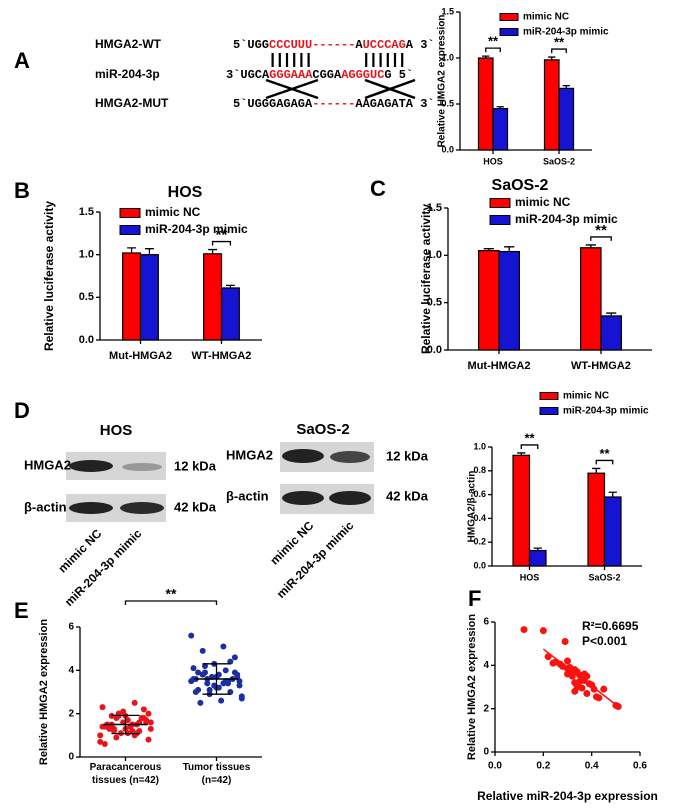  What do you see at coordinates (394, 104) in the screenshot?
I see `sequence-part: AAGAGATA 3`` at bounding box center [394, 104].